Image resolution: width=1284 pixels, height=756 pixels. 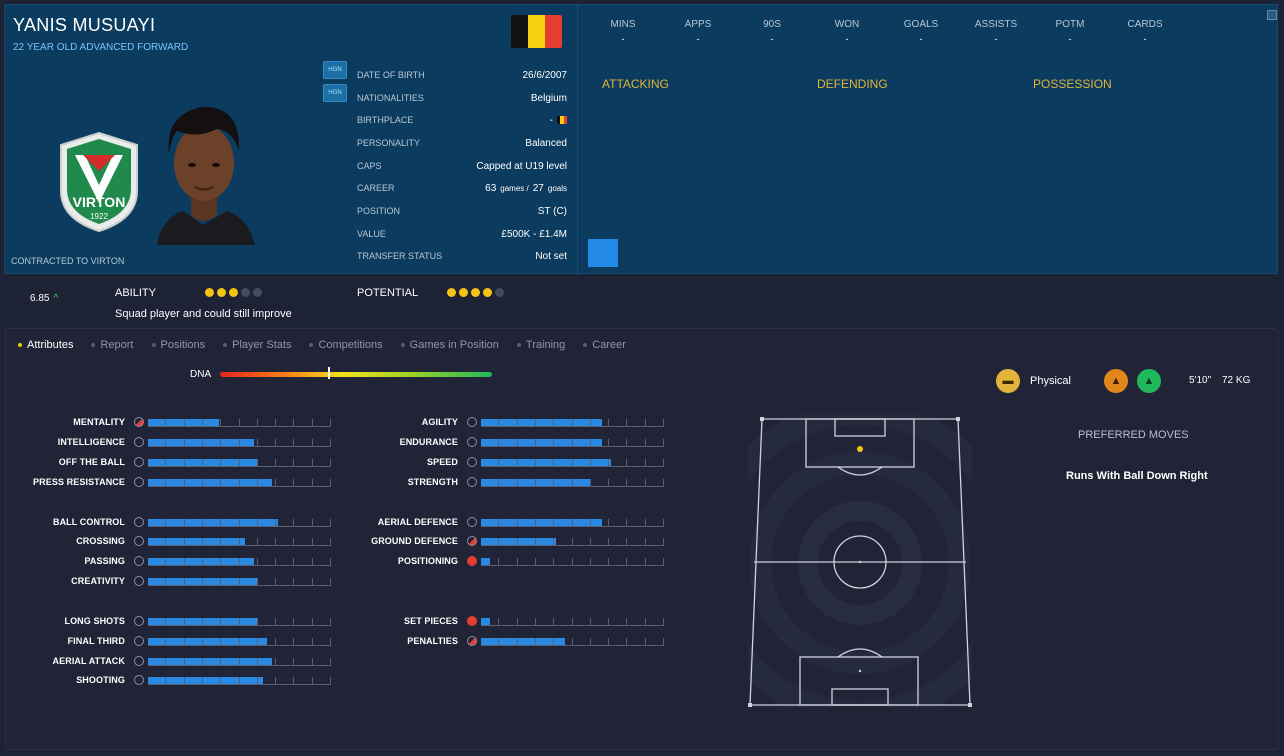 I want to click on info-label: POSITION, so click(x=379, y=211).